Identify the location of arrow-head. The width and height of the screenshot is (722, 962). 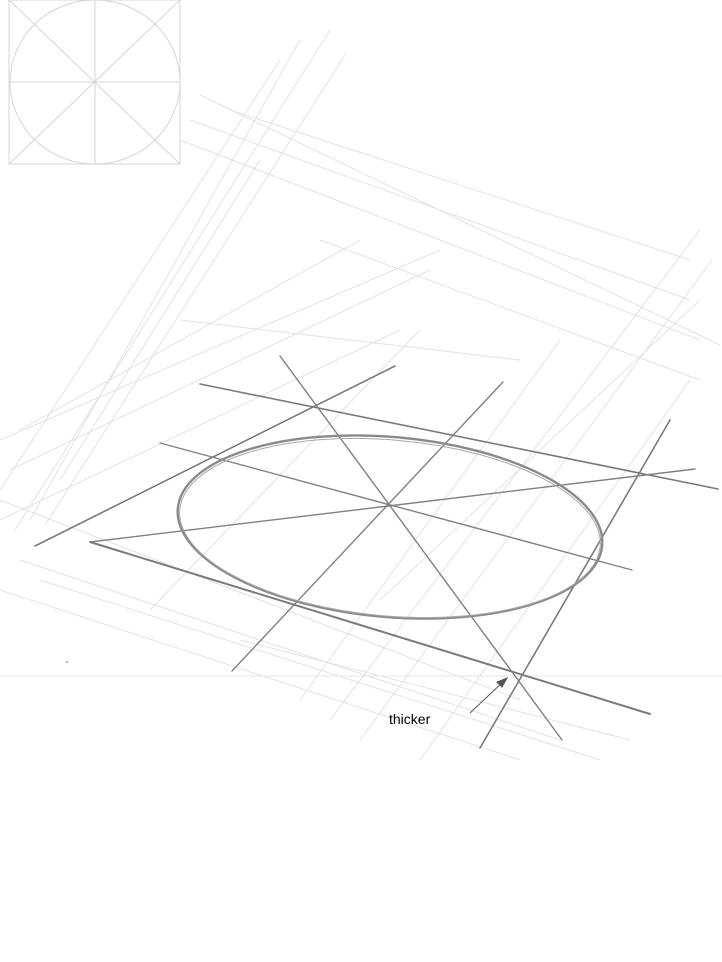
(502, 682).